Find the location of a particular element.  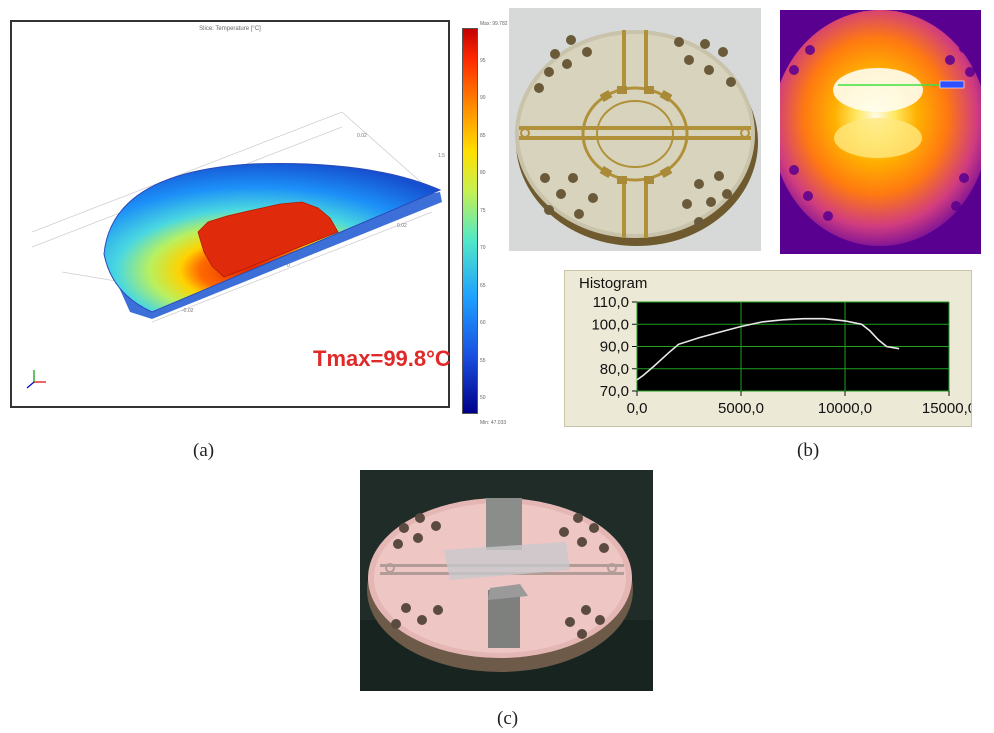

colorbar-tick: 60 is located at coordinates (483, 323).